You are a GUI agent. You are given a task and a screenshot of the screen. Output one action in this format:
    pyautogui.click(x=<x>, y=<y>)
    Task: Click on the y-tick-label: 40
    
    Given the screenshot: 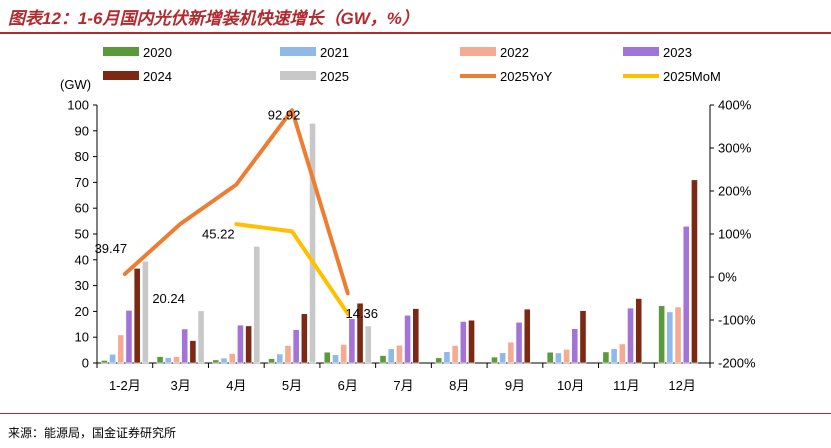 What is the action you would take?
    pyautogui.click(x=82, y=259)
    